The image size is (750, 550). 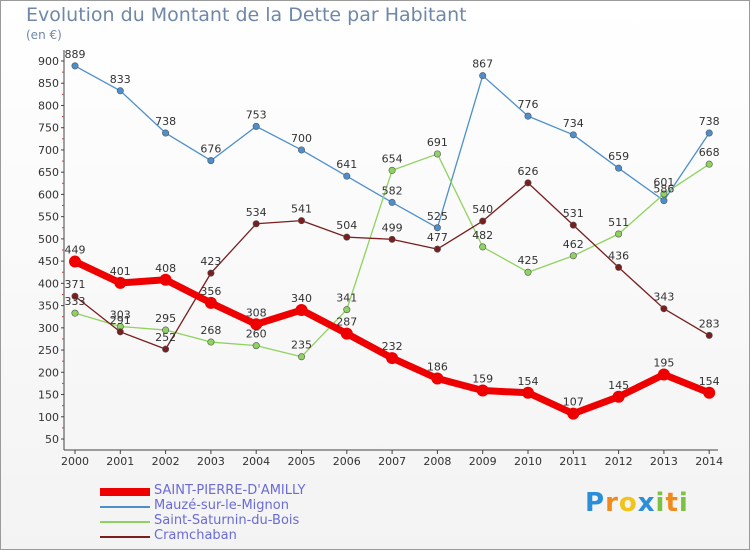 I want to click on data-label: 540, so click(x=482, y=209).